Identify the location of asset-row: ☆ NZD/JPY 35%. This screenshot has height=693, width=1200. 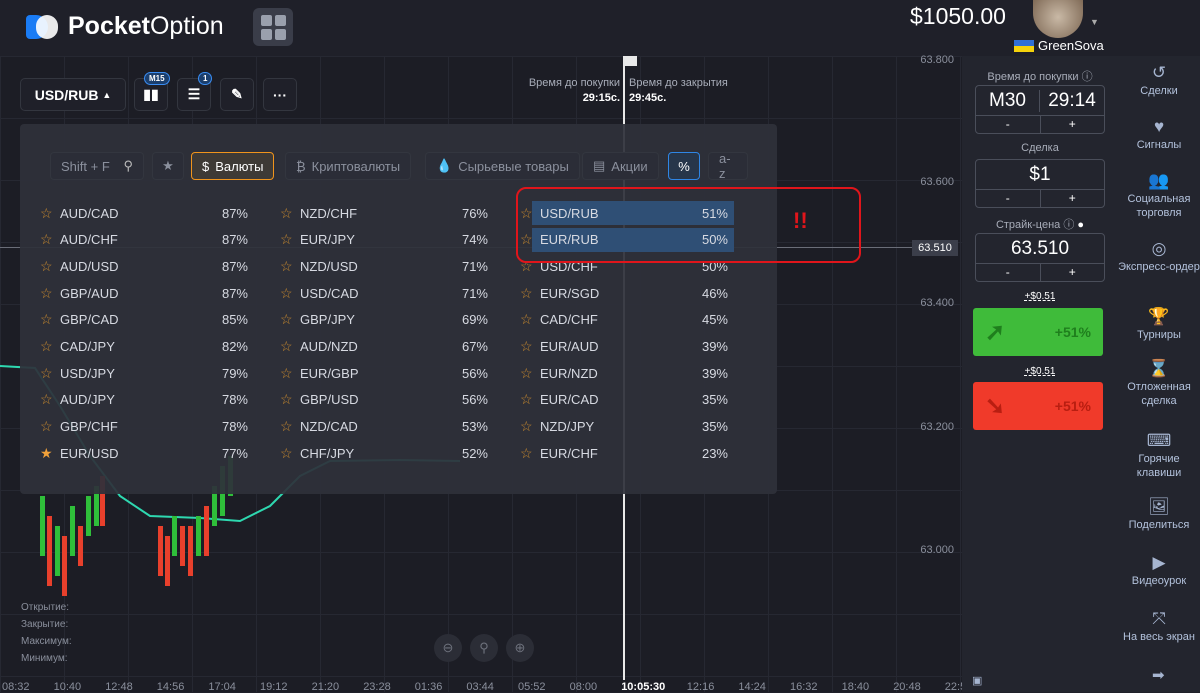
(627, 427).